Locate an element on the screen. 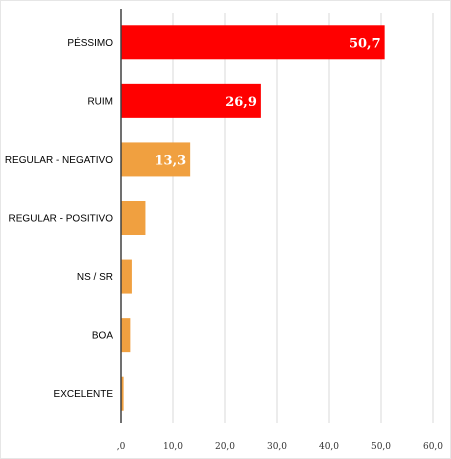  category-label-1: RUIM is located at coordinates (100, 101).